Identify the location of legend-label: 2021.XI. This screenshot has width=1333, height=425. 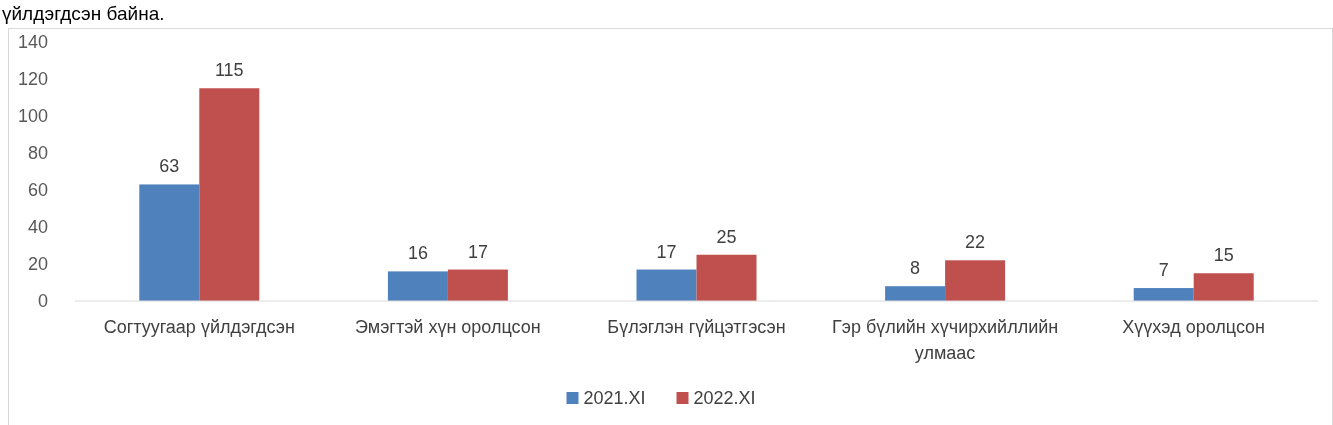
(614, 398).